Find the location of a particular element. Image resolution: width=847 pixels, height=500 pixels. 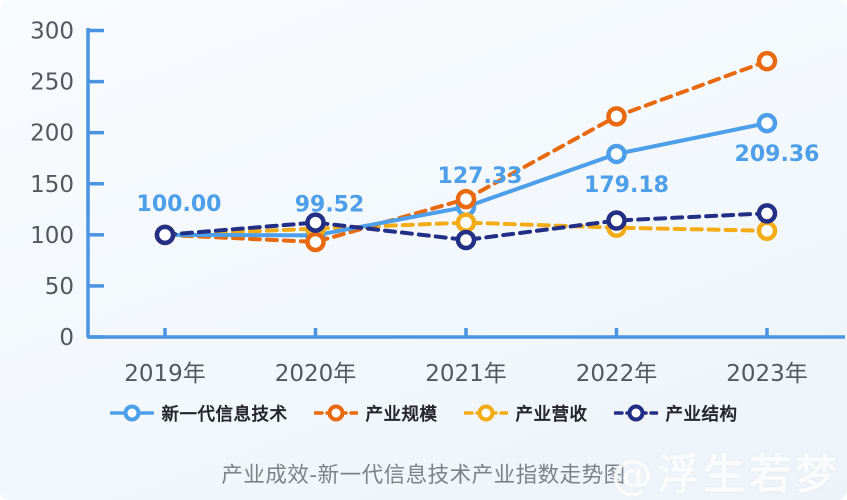

legend-item-1: 产业规模 is located at coordinates (375, 413).